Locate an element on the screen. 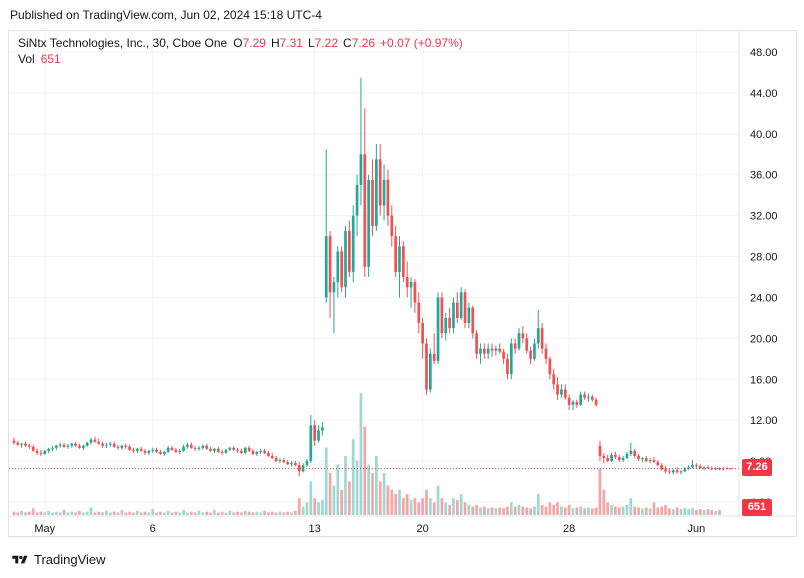 This screenshot has height=578, width=804. volume-label: Vol is located at coordinates (26, 59).